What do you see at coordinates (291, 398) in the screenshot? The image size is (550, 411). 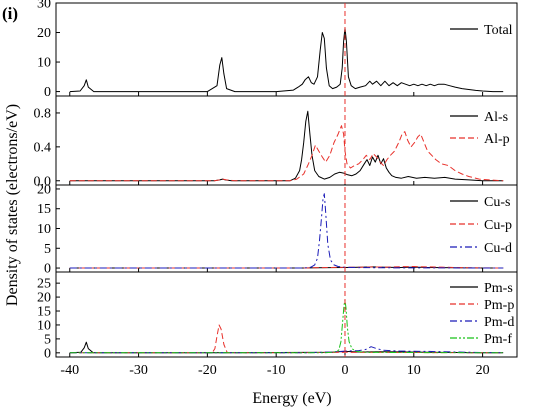 I see `x-axis-label: Energy (eV)` at bounding box center [291, 398].